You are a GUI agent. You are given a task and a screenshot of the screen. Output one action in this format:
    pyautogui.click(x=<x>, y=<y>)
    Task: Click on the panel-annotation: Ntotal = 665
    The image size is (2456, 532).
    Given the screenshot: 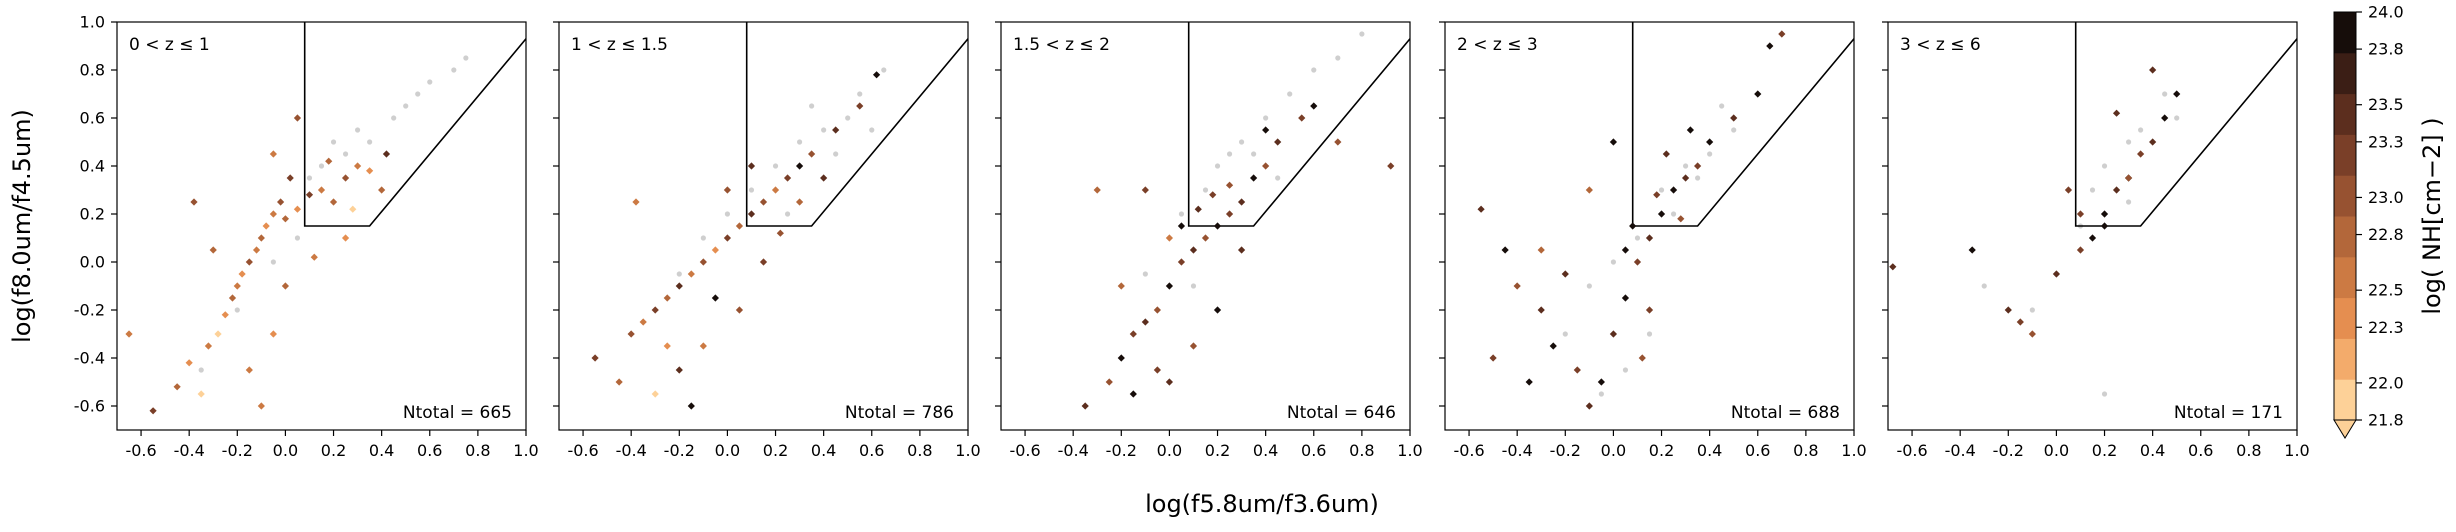 What is the action you would take?
    pyautogui.click(x=457, y=413)
    